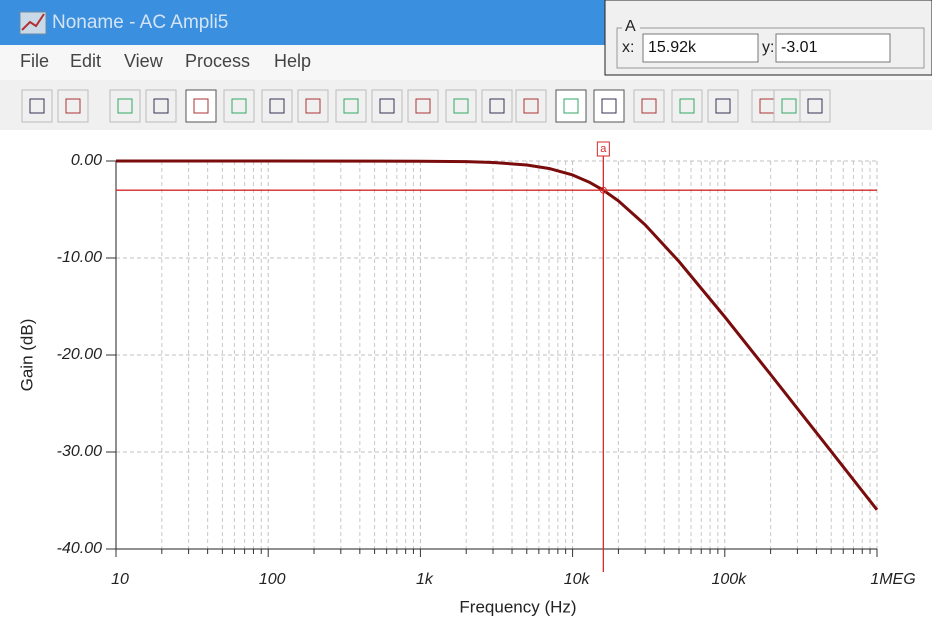 Image resolution: width=932 pixels, height=634 pixels. Describe the element at coordinates (833, 48) in the screenshot. I see `cursor-y-field` at that location.